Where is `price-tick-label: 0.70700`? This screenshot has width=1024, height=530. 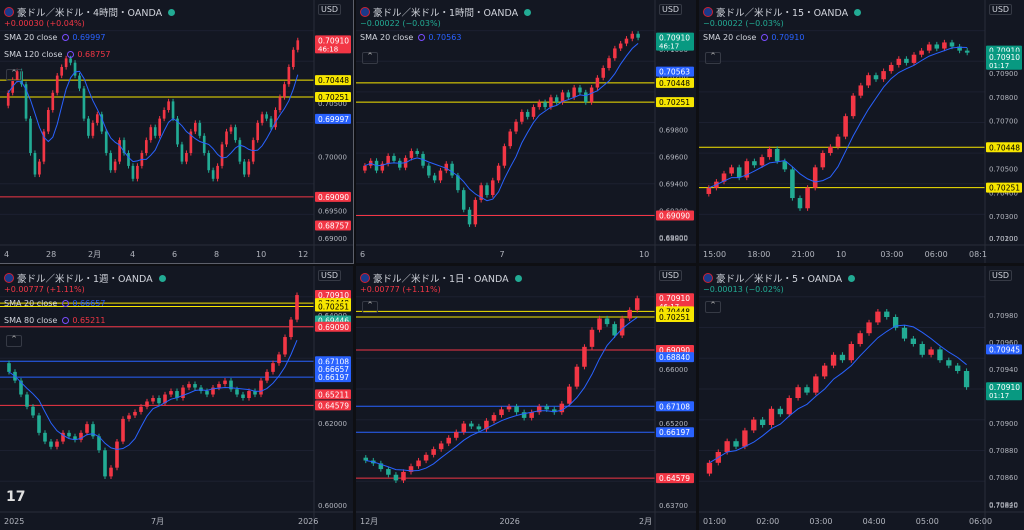 price-tick-label: 0.70700 is located at coordinates (1003, 122).